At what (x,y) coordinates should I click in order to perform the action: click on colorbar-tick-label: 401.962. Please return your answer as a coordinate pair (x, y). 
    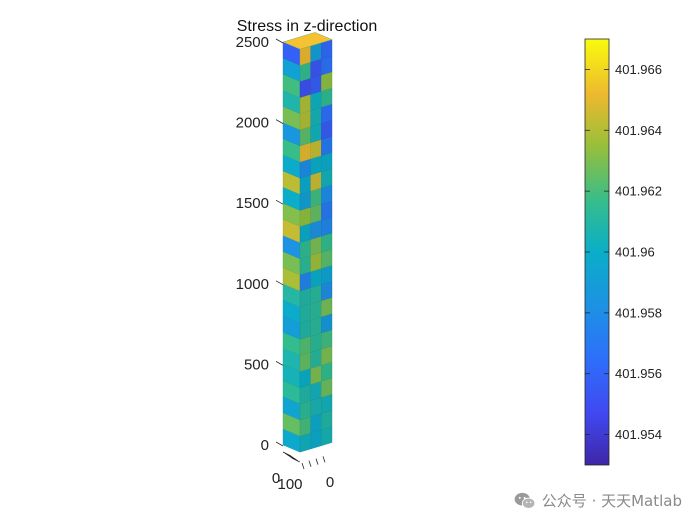
    Looking at the image, I should click on (638, 191).